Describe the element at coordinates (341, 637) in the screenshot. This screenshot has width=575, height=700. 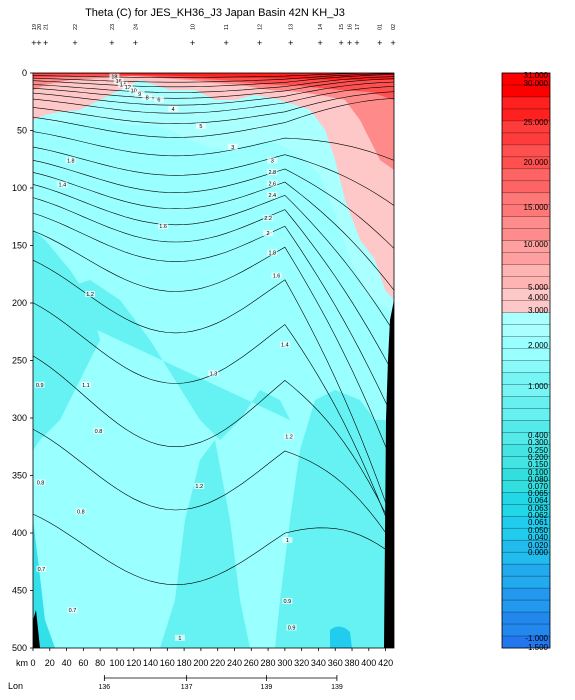
I see `fill-coldest-east` at that location.